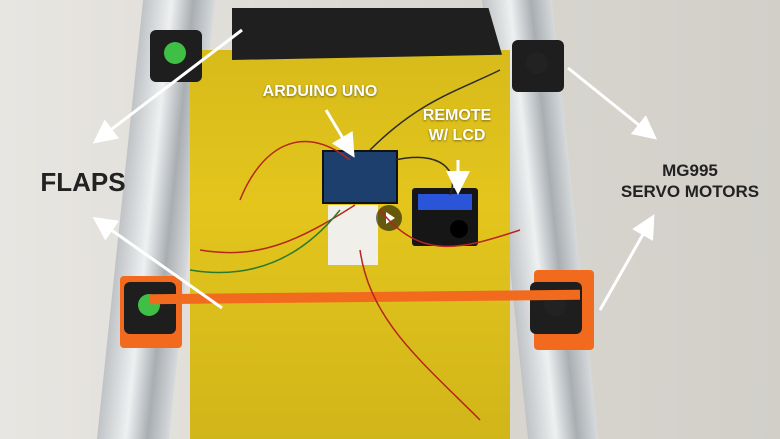 This screenshot has height=439, width=780. What do you see at coordinates (445, 202) in the screenshot?
I see `lcd-screen` at bounding box center [445, 202].